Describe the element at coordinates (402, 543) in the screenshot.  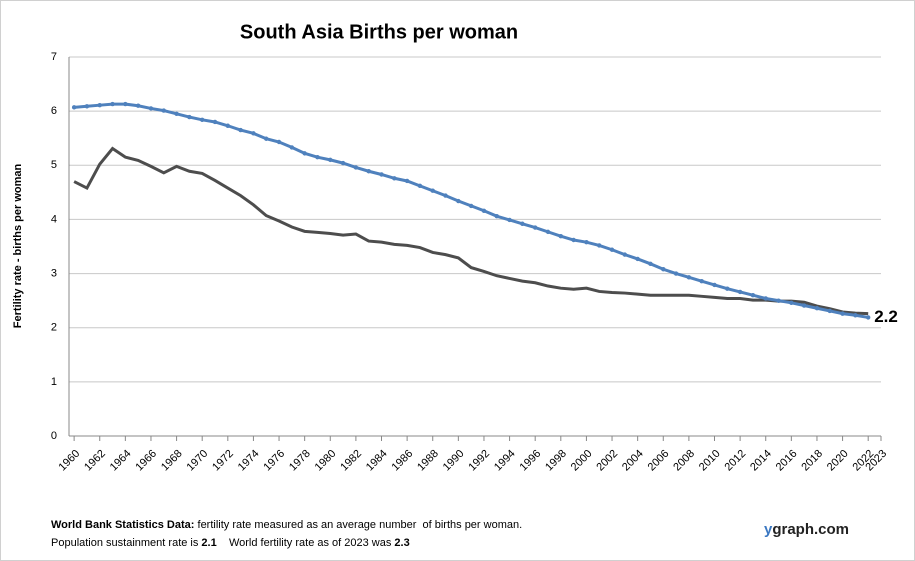
I see `footer-value: 2.3` at that location.